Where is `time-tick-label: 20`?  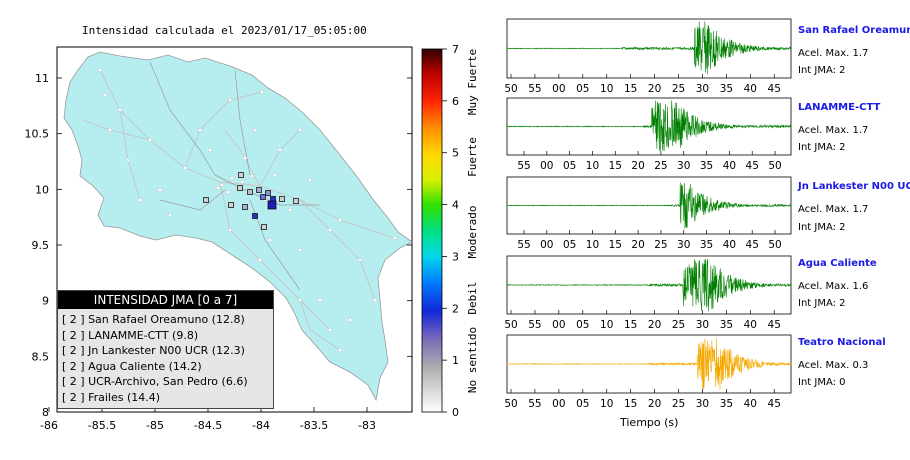 time-tick-label: 20 is located at coordinates (654, 89).